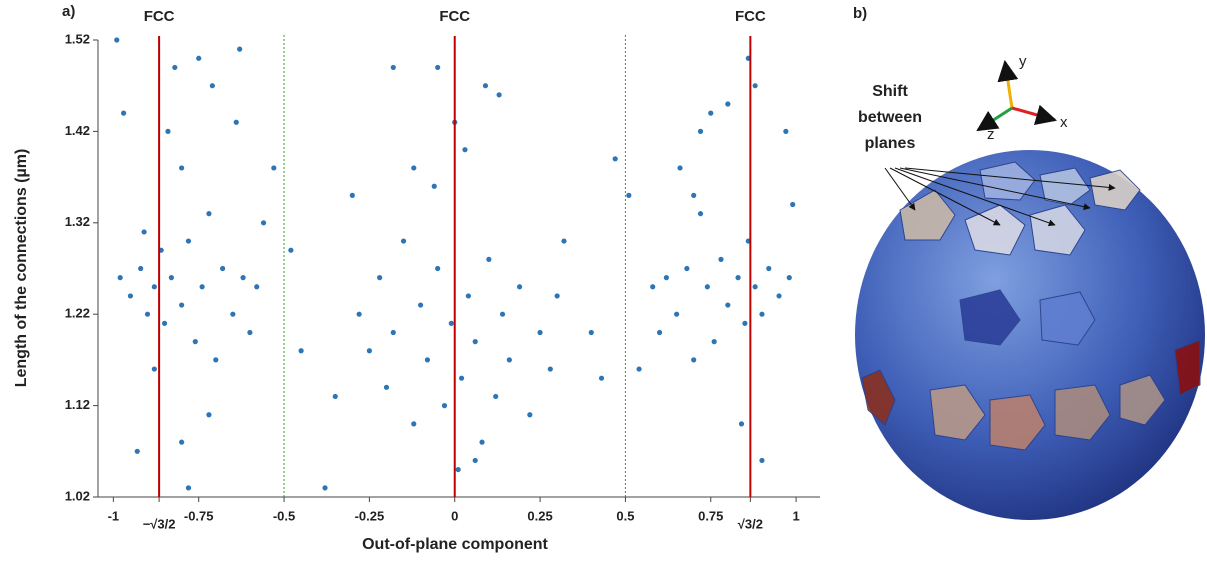 Image resolution: width=1207 pixels, height=562 pixels. Describe the element at coordinates (284, 515) in the screenshot. I see `x-tick-label: -0.5` at that location.